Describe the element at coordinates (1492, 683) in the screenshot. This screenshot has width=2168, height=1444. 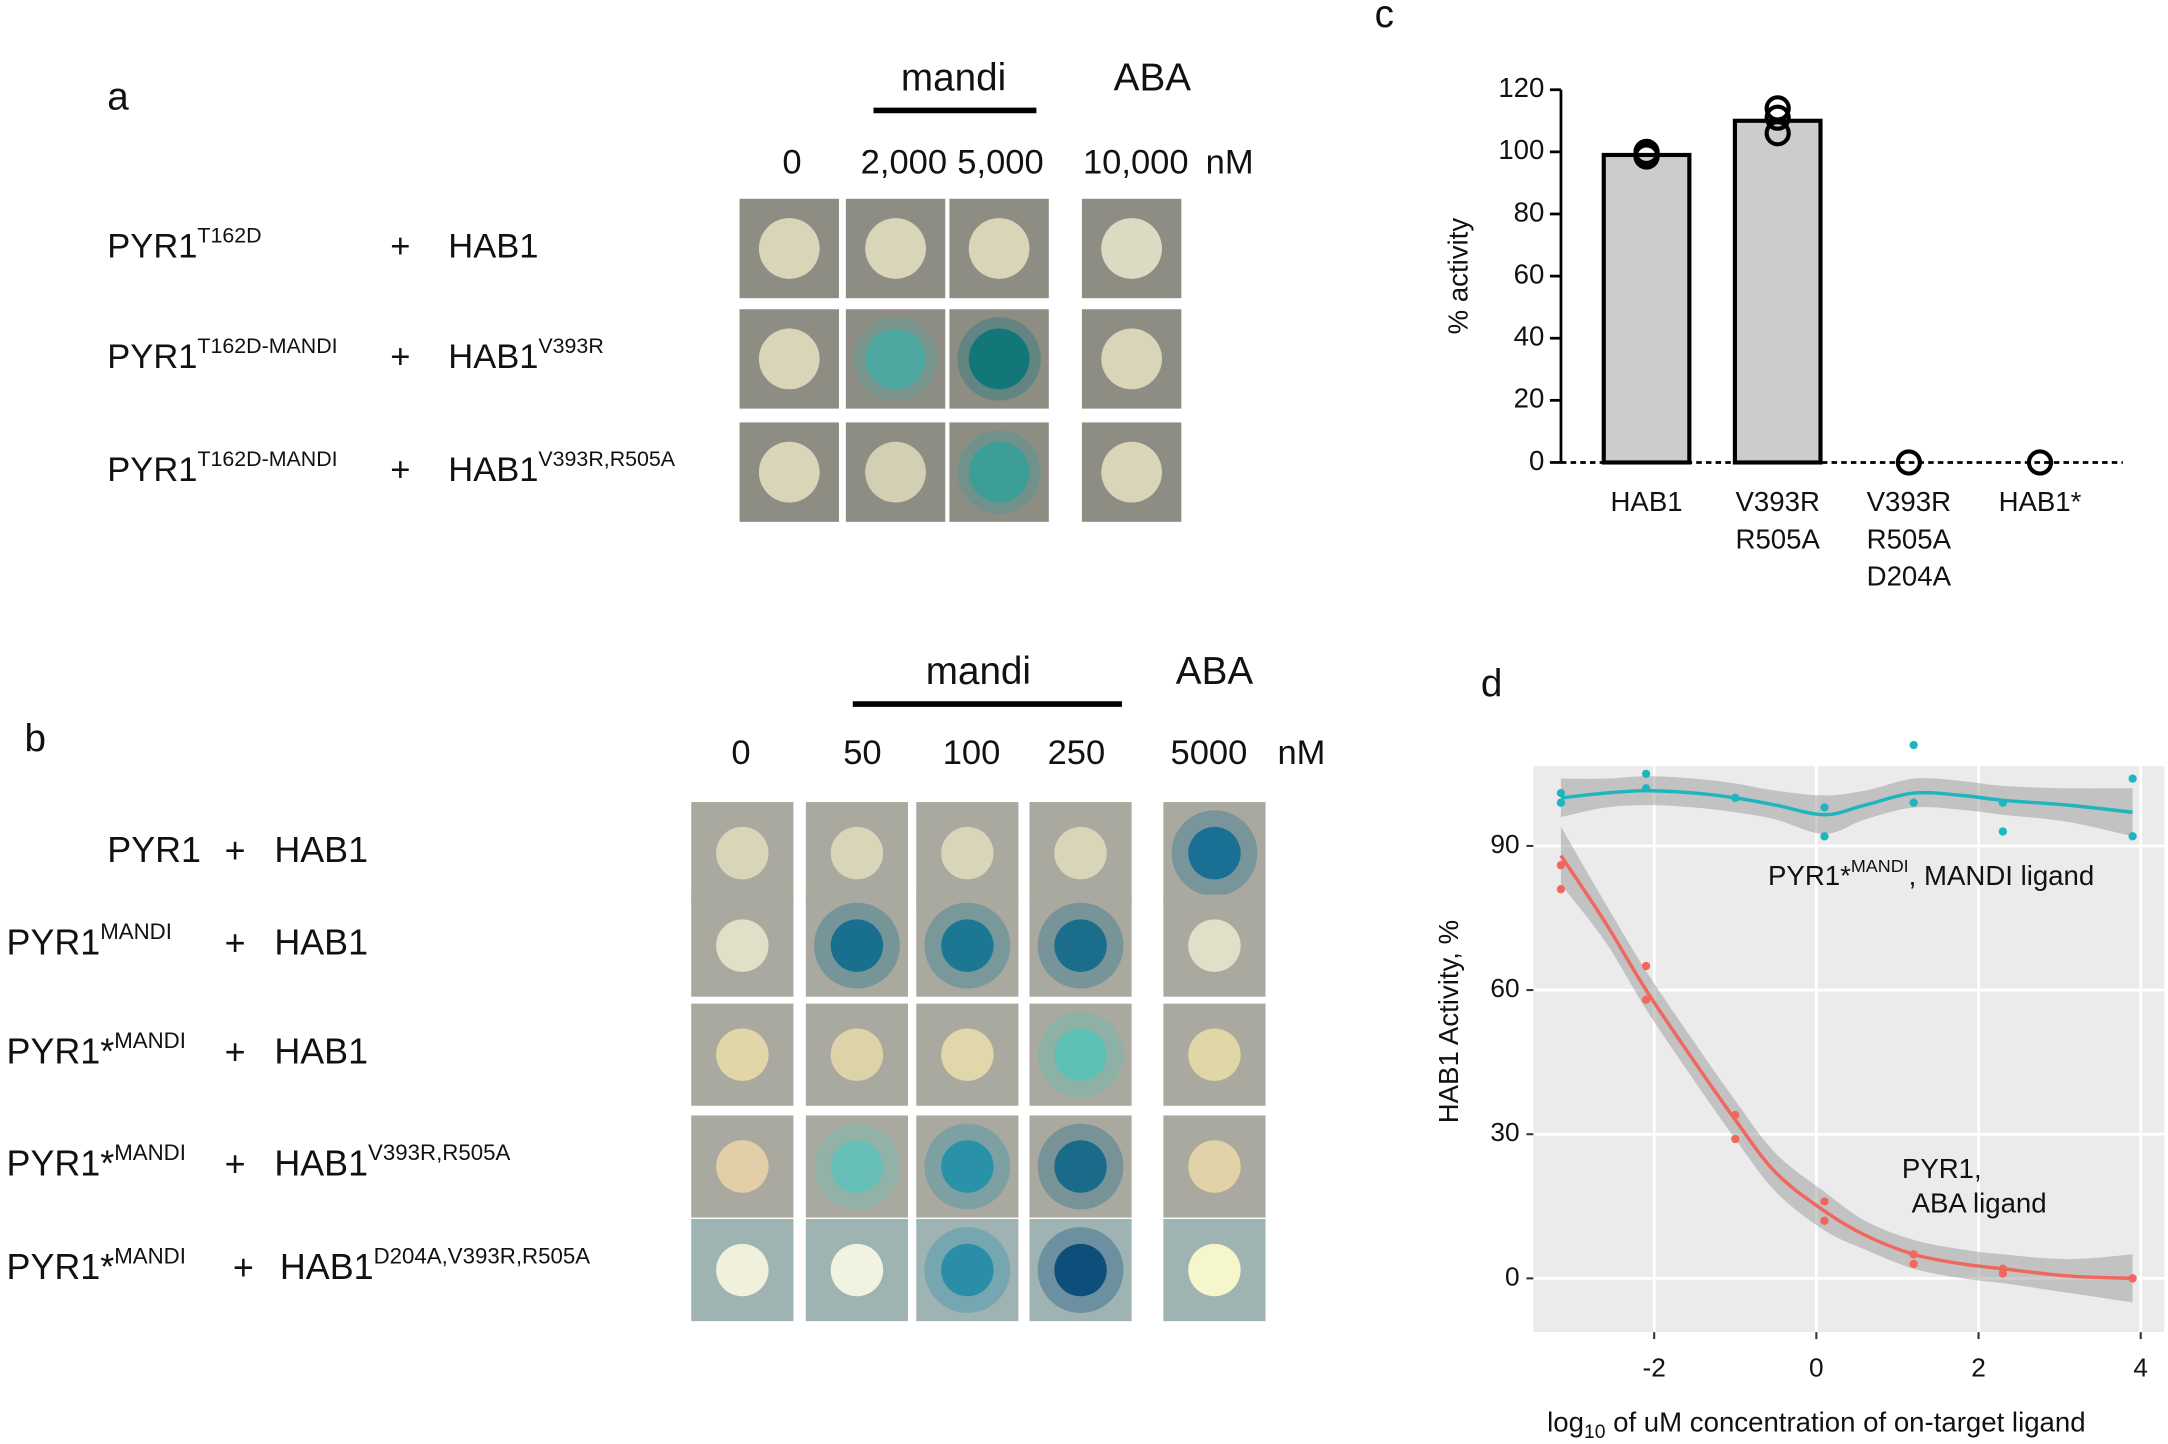
I see `panel-label: d` at that location.